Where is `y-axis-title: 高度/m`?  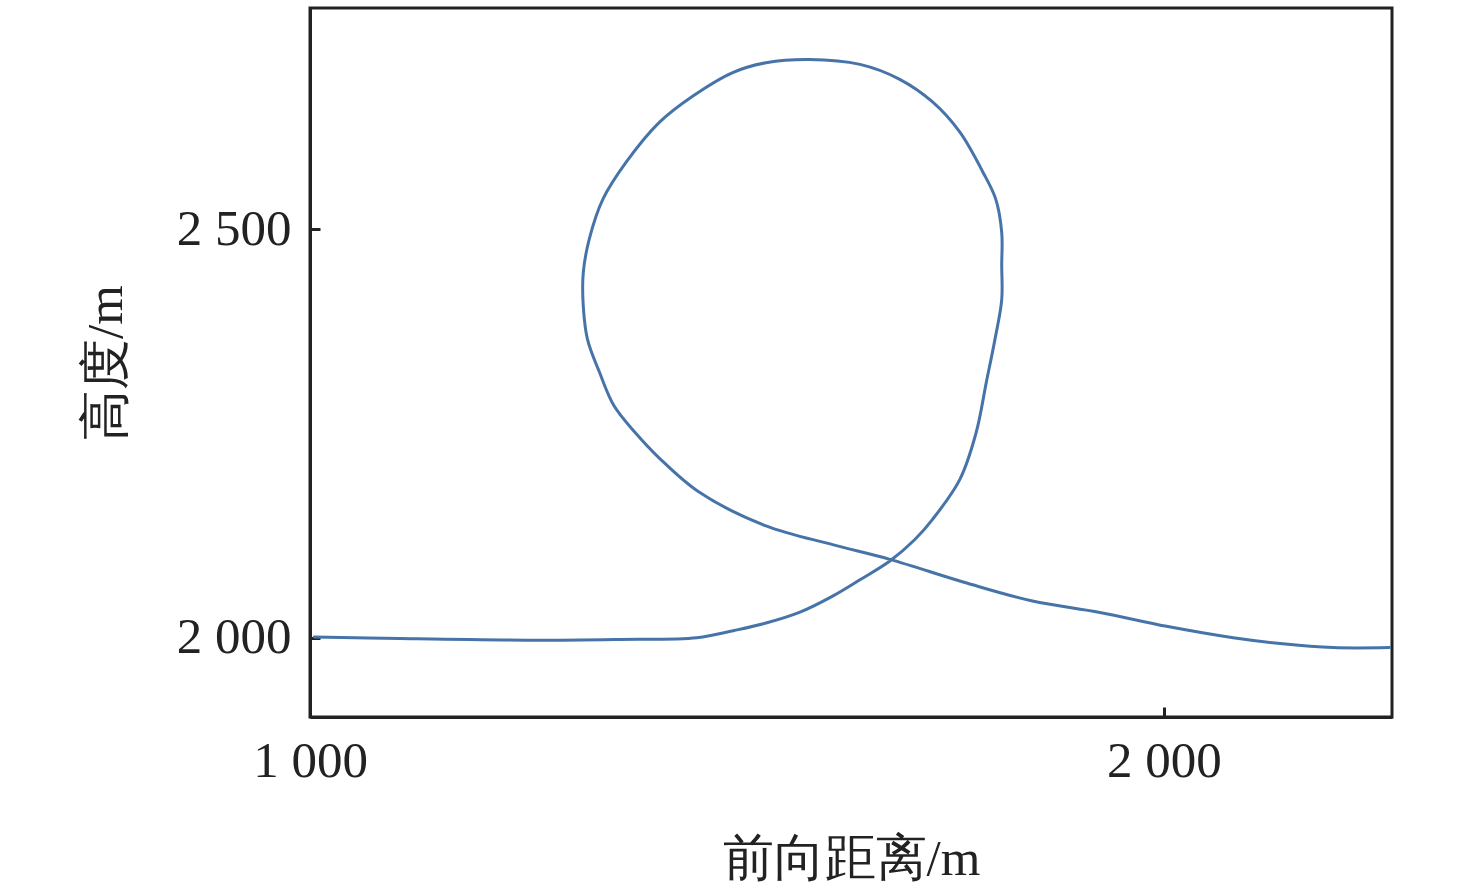
y-axis-title: 高度/m is located at coordinates (104, 363).